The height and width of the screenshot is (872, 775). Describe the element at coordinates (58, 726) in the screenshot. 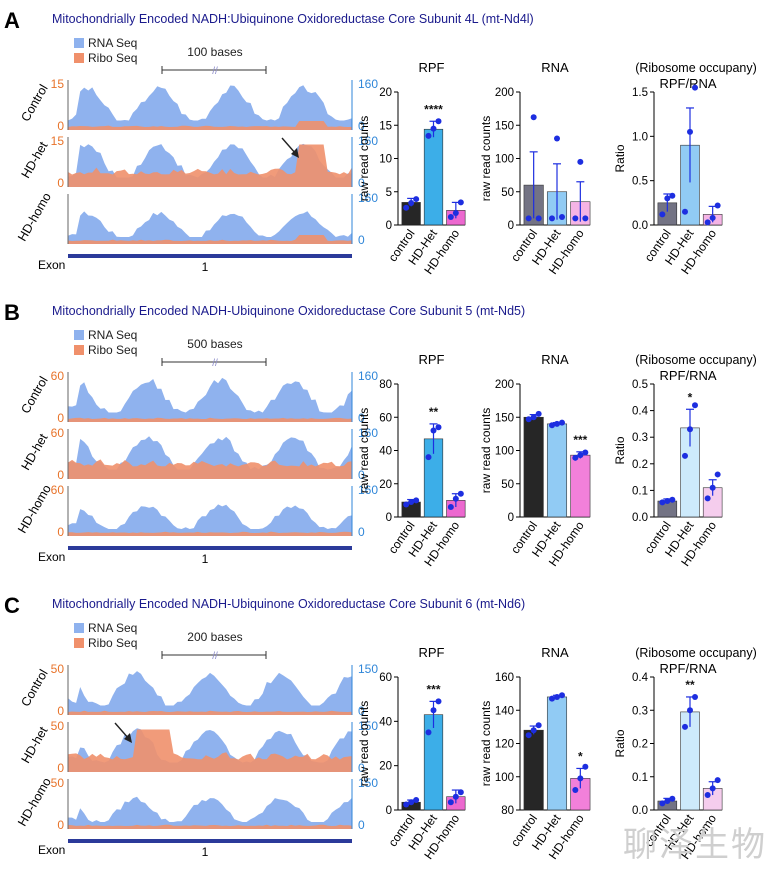

I see `left-axis-max: 50` at that location.